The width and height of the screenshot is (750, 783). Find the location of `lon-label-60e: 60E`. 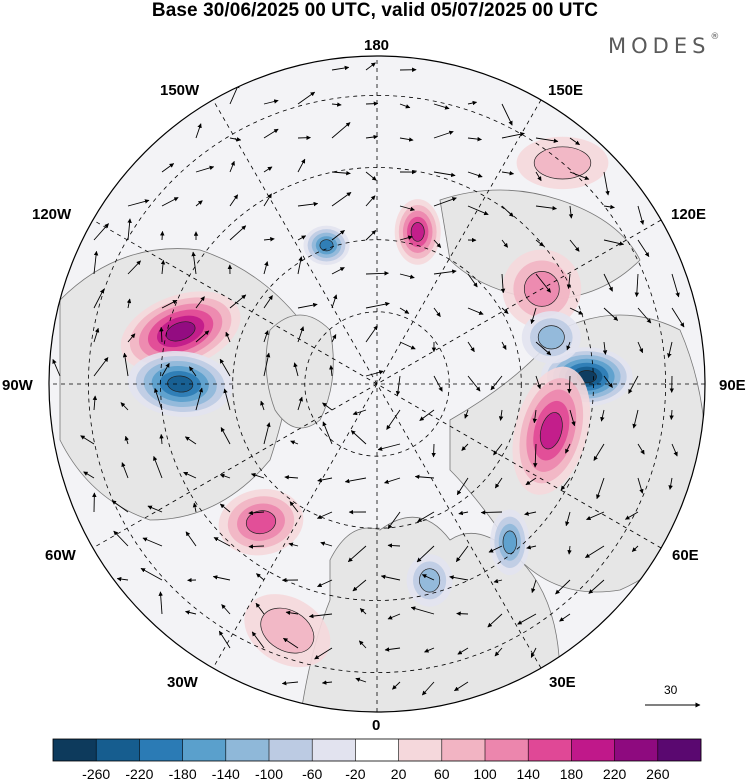

lon-label-60e: 60E is located at coordinates (685, 555).